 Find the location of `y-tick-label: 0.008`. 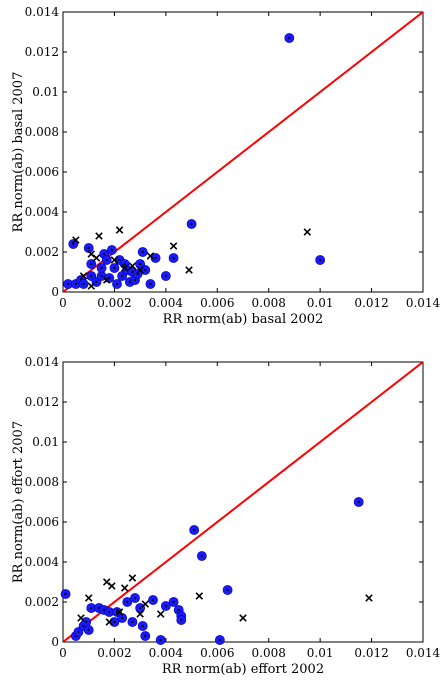

y-tick-label: 0.008 is located at coordinates (42, 482).